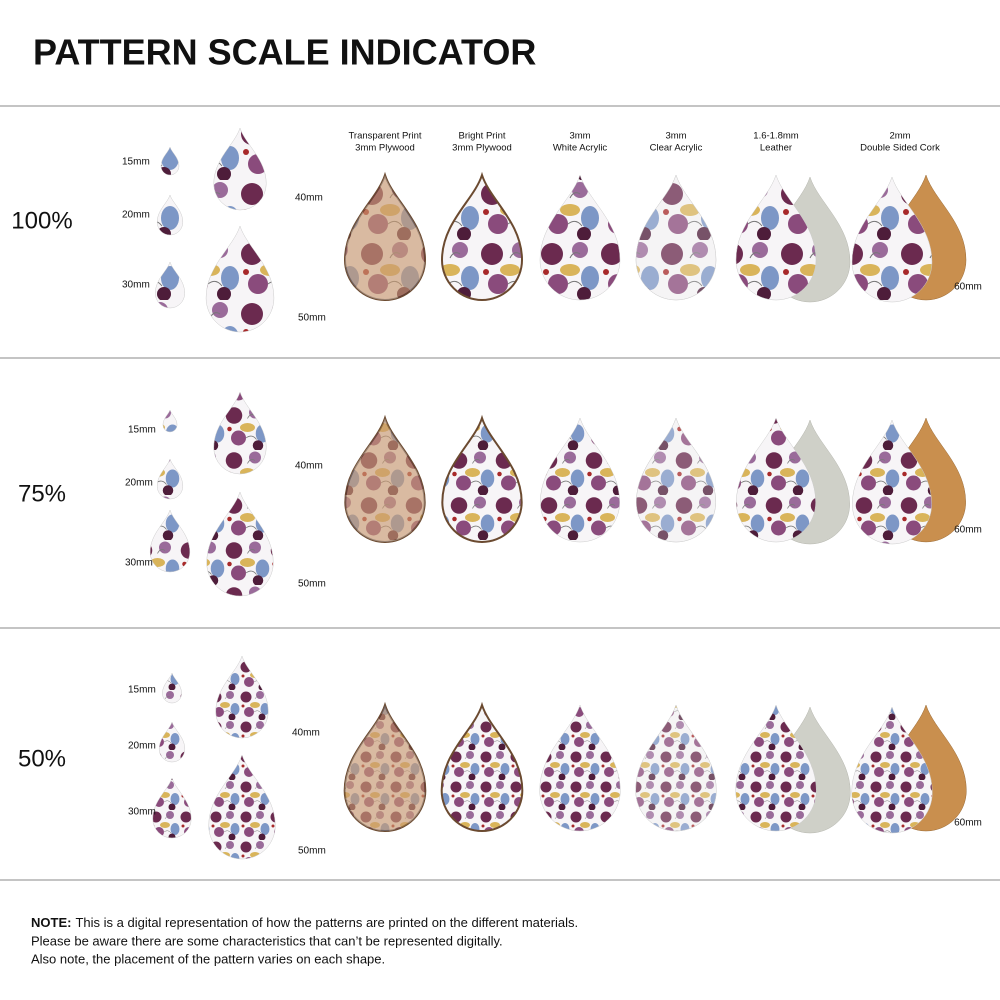 The width and height of the screenshot is (1000, 1000). Describe the element at coordinates (384, 136) in the screenshot. I see `material-header: Transparent Print` at that location.